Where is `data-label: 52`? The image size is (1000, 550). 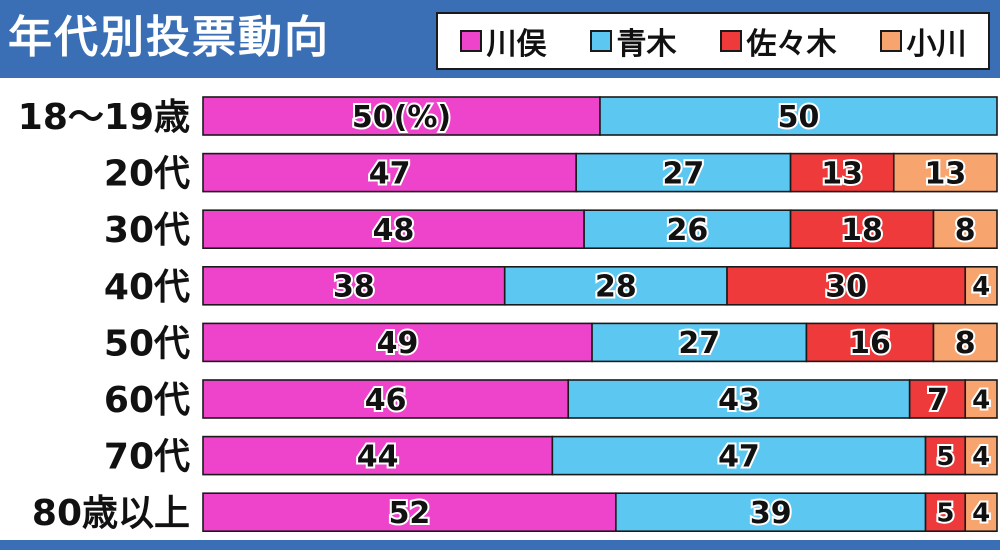
data-label: 52 is located at coordinates (410, 513).